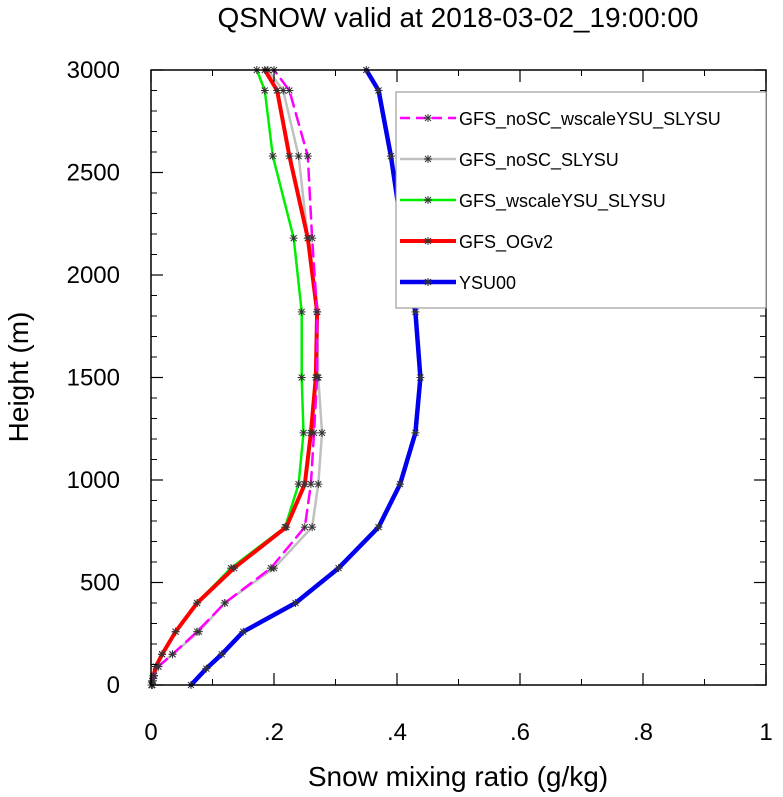 The width and height of the screenshot is (783, 797). I want to click on x-tick-labels: 0 .2 .4 .6 .8 1, so click(458, 732).